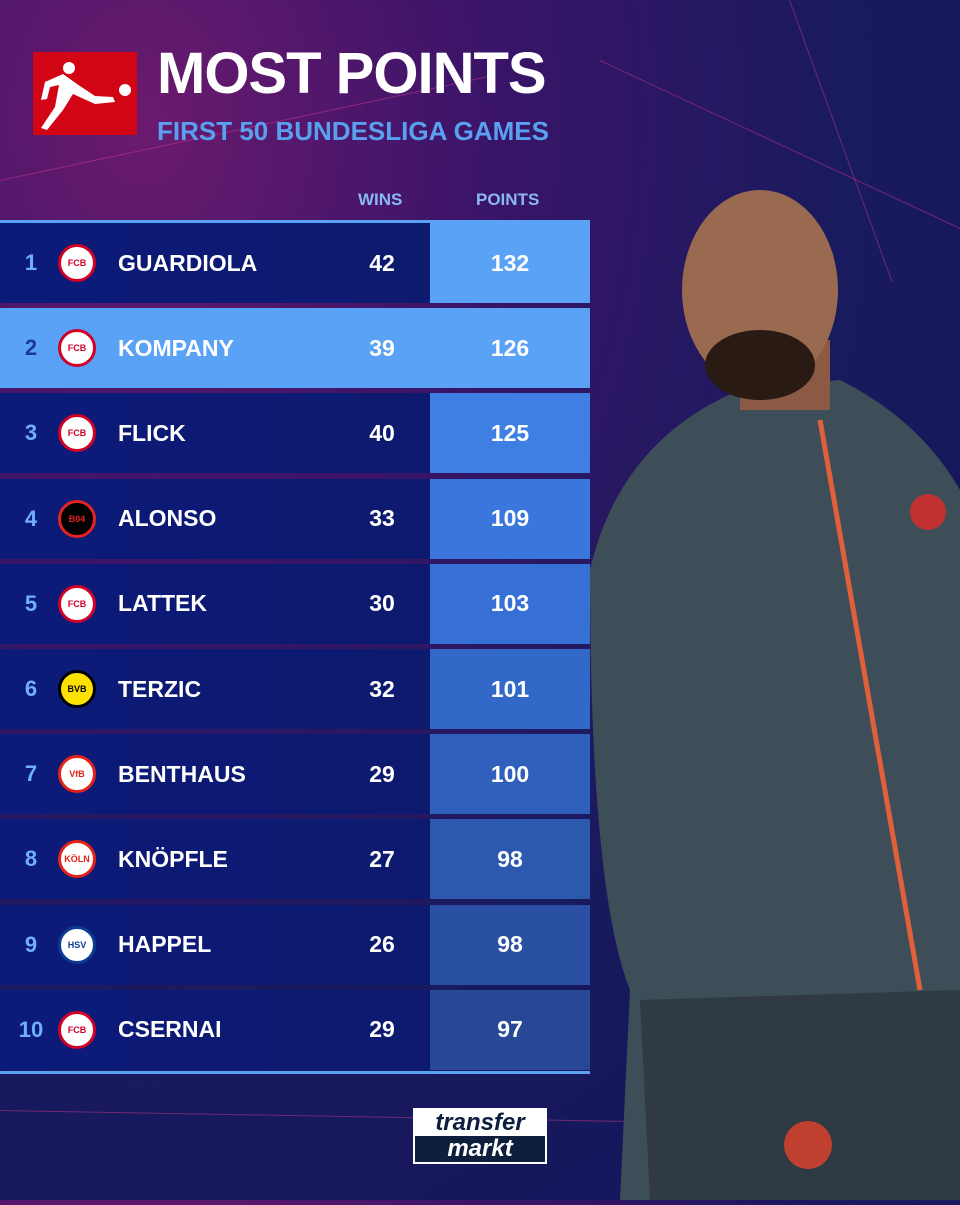  What do you see at coordinates (353, 131) in the screenshot?
I see `page-subtitle: FIRST 50 BUNDESLIGA GAMES` at bounding box center [353, 131].